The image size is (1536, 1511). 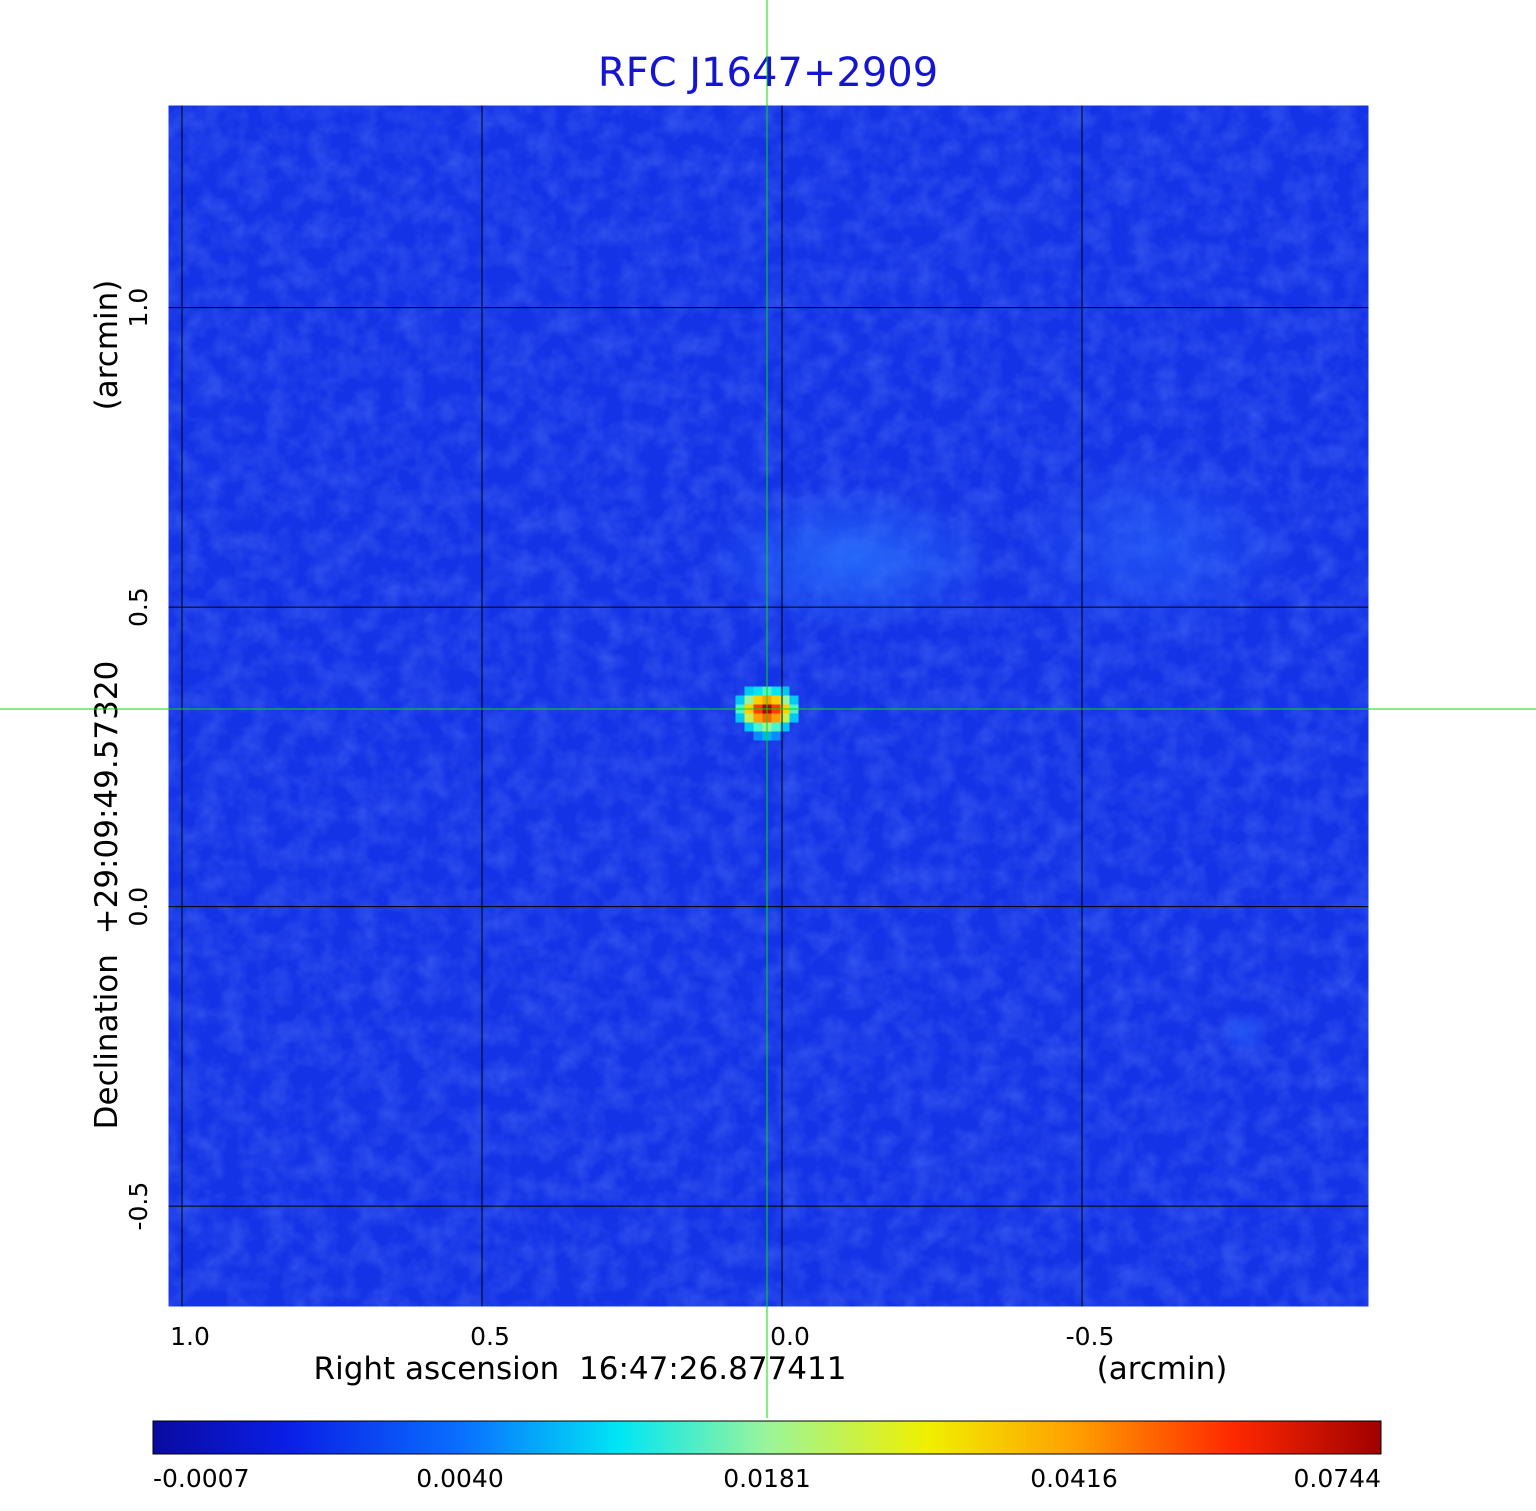 What do you see at coordinates (138, 1206) in the screenshot?
I see `y-tick-label: -0.5` at bounding box center [138, 1206].